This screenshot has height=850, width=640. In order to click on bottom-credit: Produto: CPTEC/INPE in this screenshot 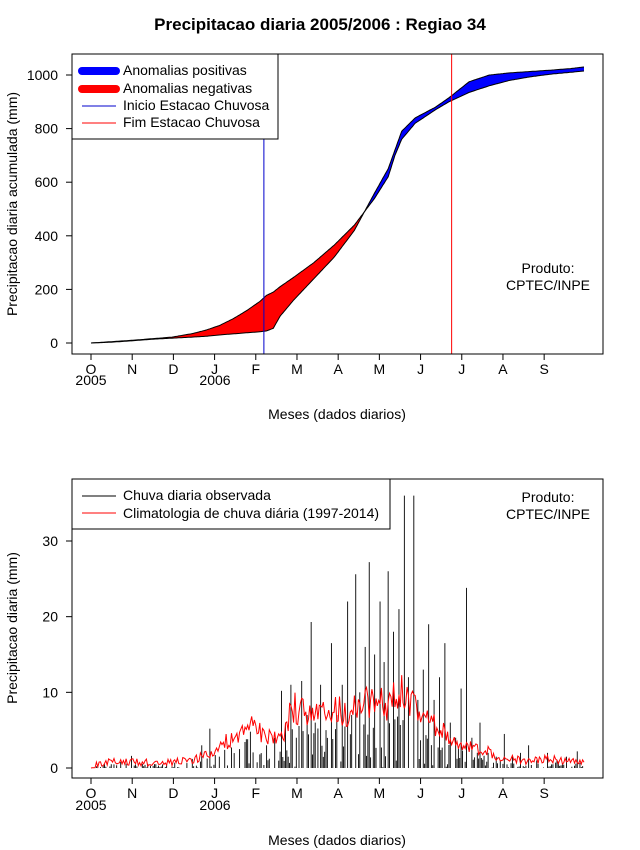, I will do `click(548, 506)`.